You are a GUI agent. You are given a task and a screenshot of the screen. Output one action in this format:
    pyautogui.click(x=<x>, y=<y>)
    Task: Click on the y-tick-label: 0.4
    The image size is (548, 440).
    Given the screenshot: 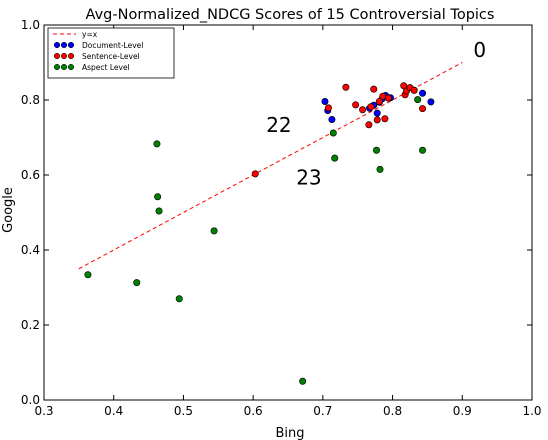 What is the action you would take?
    pyautogui.click(x=30, y=250)
    